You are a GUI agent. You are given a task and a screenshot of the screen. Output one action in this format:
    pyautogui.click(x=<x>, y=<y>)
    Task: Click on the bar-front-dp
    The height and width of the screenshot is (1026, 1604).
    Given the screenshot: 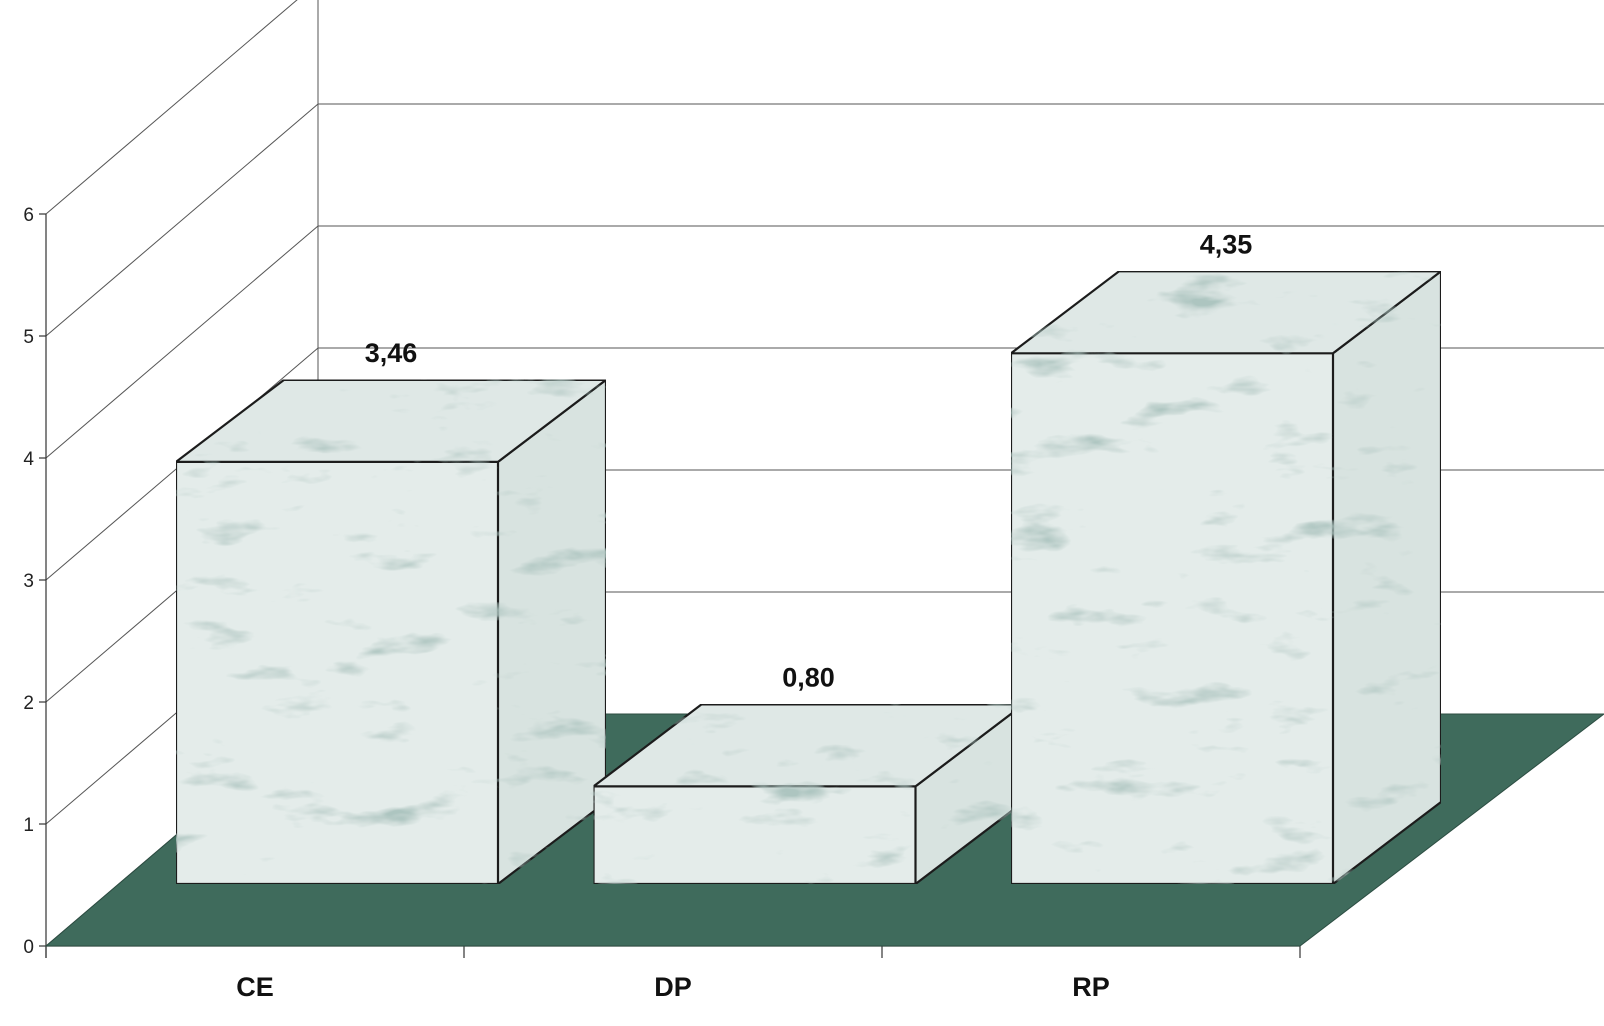 What is the action you would take?
    pyautogui.click(x=754, y=835)
    